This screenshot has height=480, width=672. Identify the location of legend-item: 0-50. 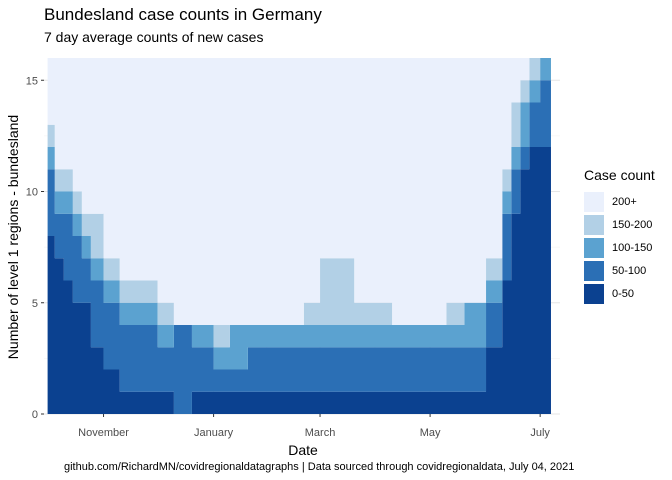
(618, 293).